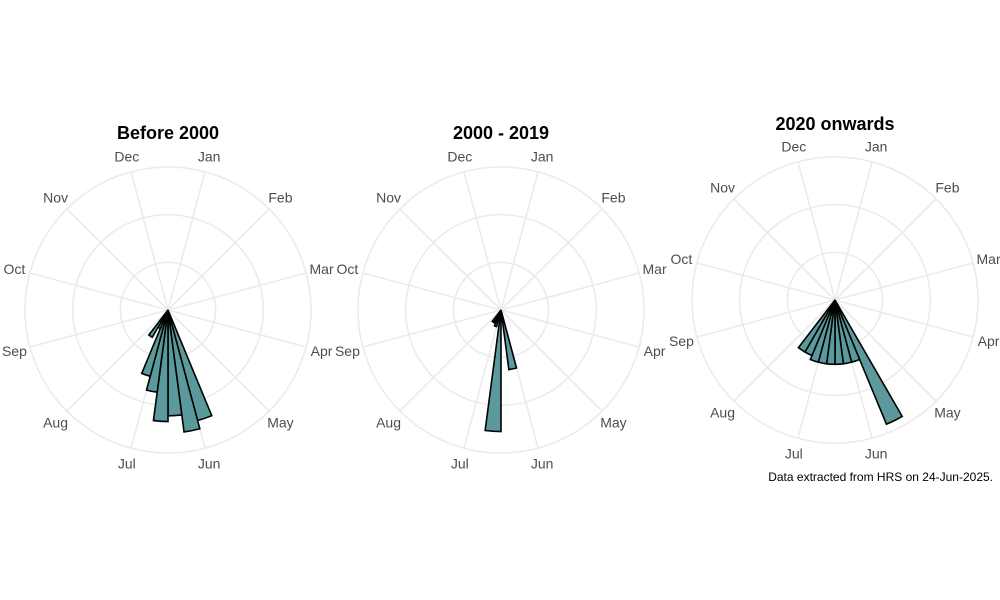 The height and width of the screenshot is (600, 1000). I want to click on panel-title-2020-onwards: 2020 onwards, so click(834, 124).